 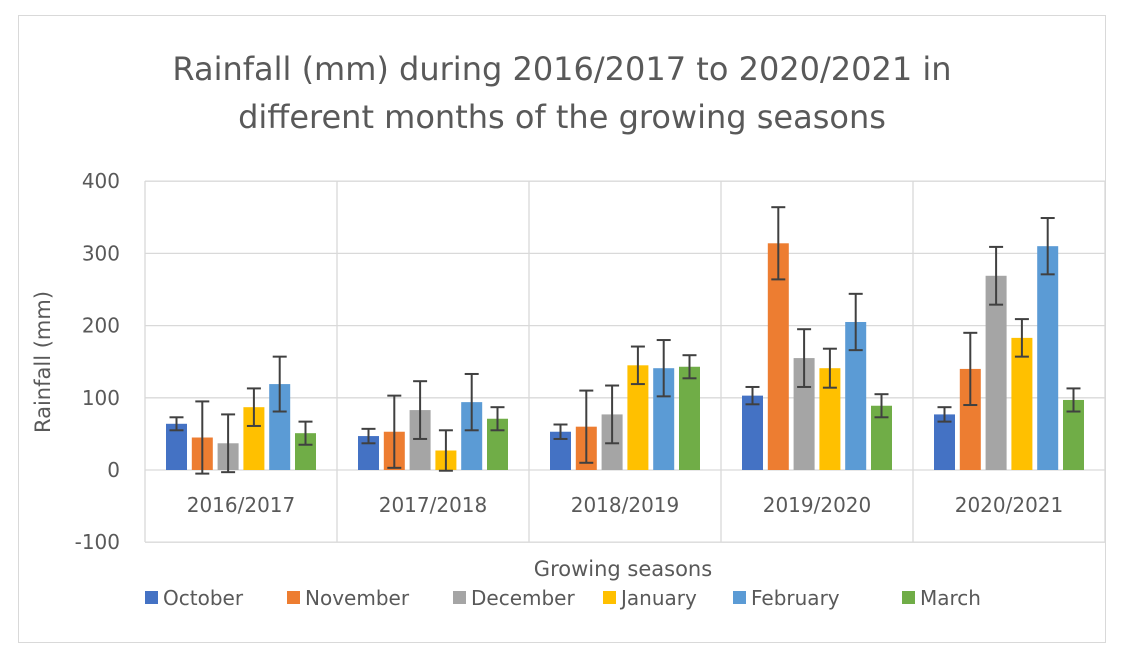 What do you see at coordinates (950, 598) in the screenshot?
I see `legend-label: March` at bounding box center [950, 598].